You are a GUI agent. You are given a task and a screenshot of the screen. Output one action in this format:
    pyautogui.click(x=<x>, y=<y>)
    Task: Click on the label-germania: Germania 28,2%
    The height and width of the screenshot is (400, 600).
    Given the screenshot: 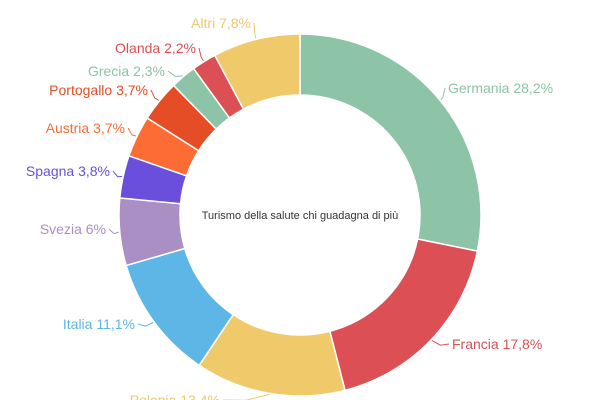 What is the action you would take?
    pyautogui.click(x=500, y=88)
    